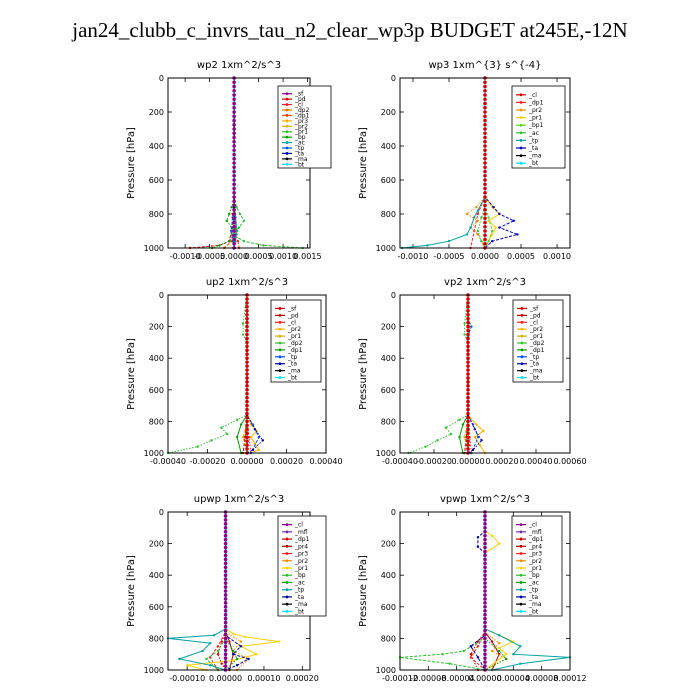 Image resolution: width=700 pixels, height=700 pixels. What do you see at coordinates (247, 282) in the screenshot?
I see `panel-title: up2 1xm^2/s^3` at bounding box center [247, 282].